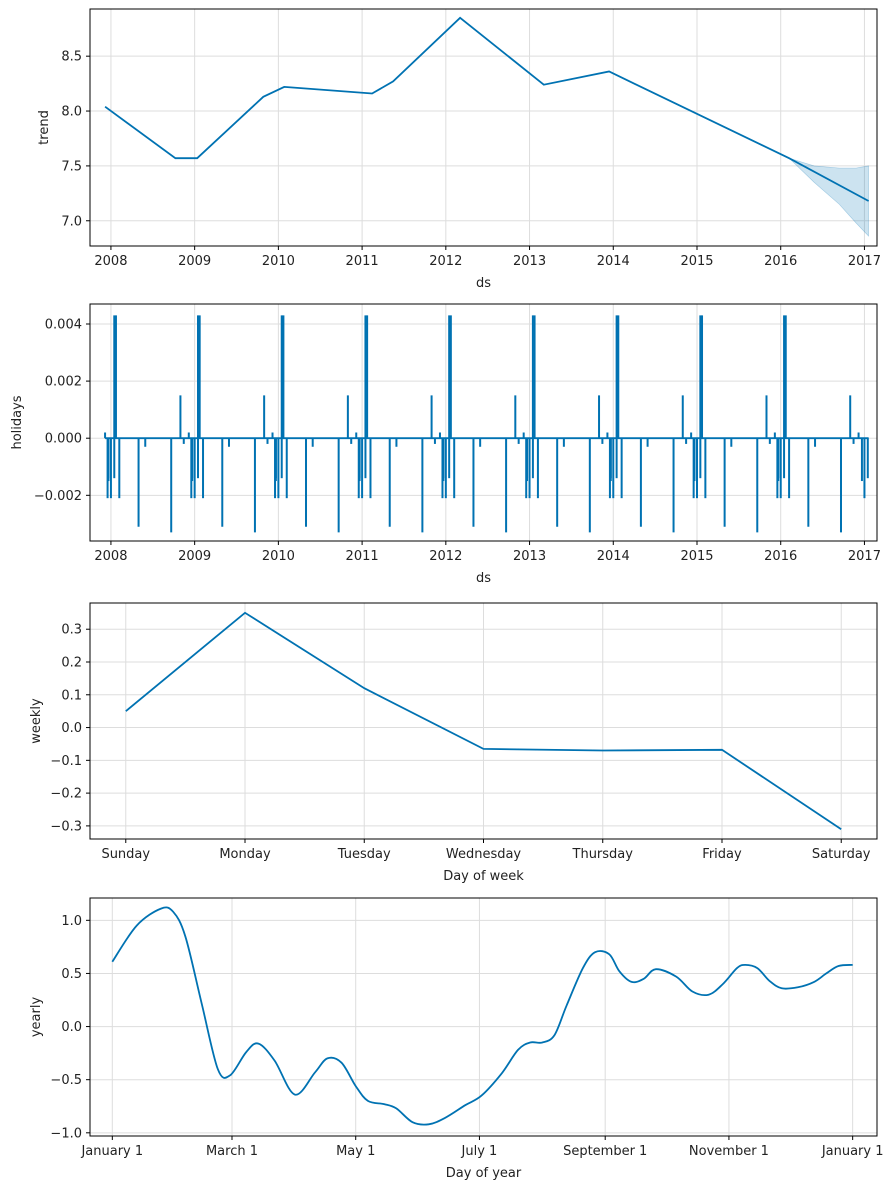 The height and width of the screenshot is (1189, 886). What do you see at coordinates (696, 556) in the screenshot?
I see `holidays-x-tick-label: 2015` at bounding box center [696, 556].